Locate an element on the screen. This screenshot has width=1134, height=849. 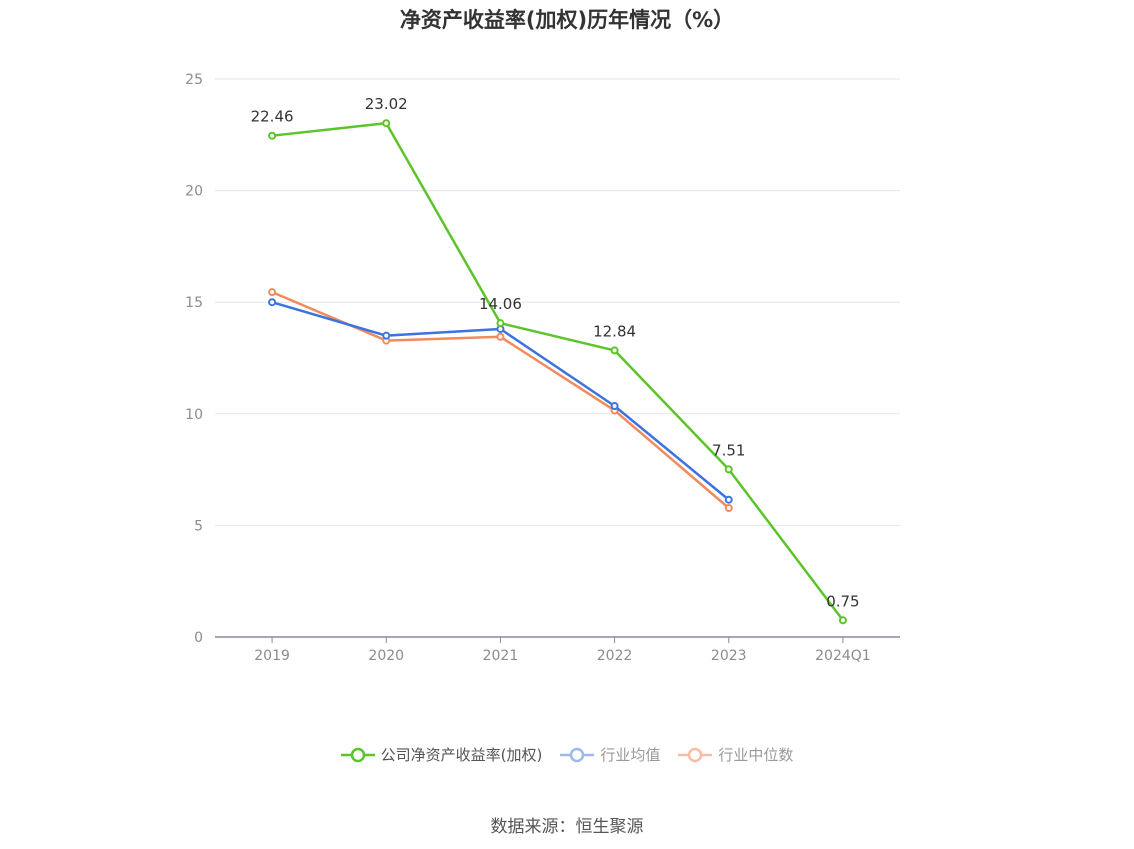
x-tick-label: 2023 is located at coordinates (729, 656).